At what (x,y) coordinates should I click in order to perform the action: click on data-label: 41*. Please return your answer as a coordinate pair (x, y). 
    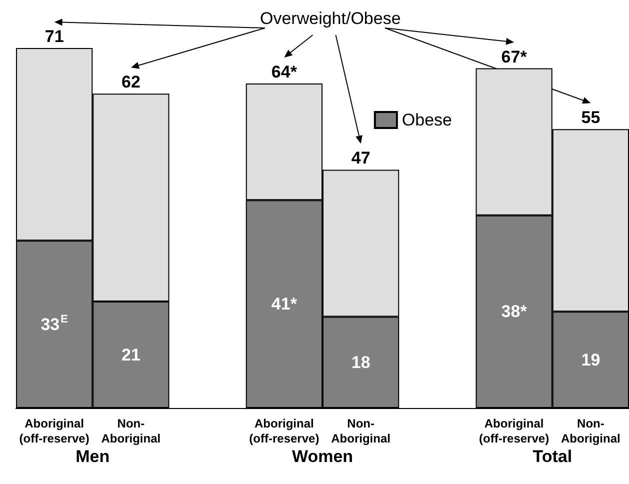
    Looking at the image, I should click on (284, 304).